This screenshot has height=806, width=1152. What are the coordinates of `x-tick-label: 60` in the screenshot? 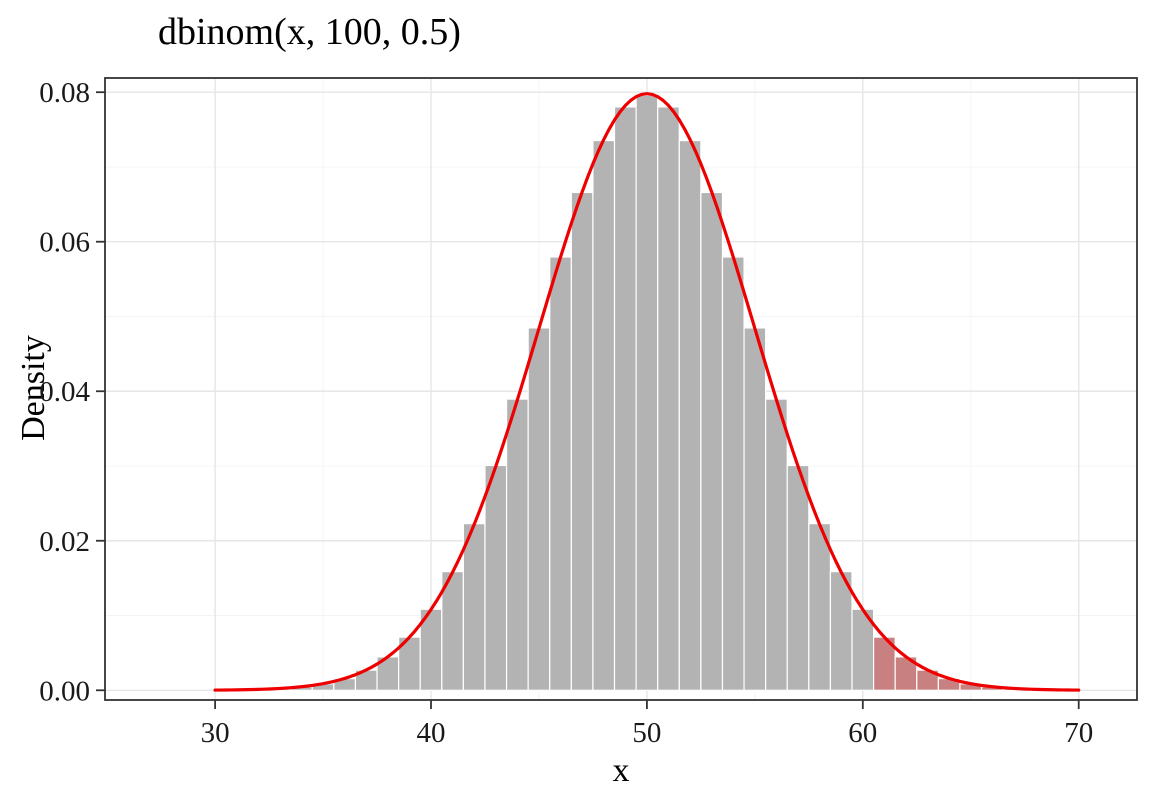 It's located at (862, 733).